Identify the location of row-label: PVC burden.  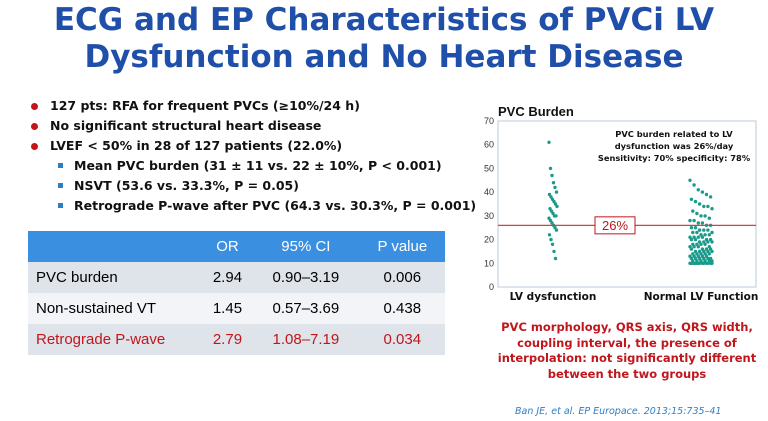
(115, 277).